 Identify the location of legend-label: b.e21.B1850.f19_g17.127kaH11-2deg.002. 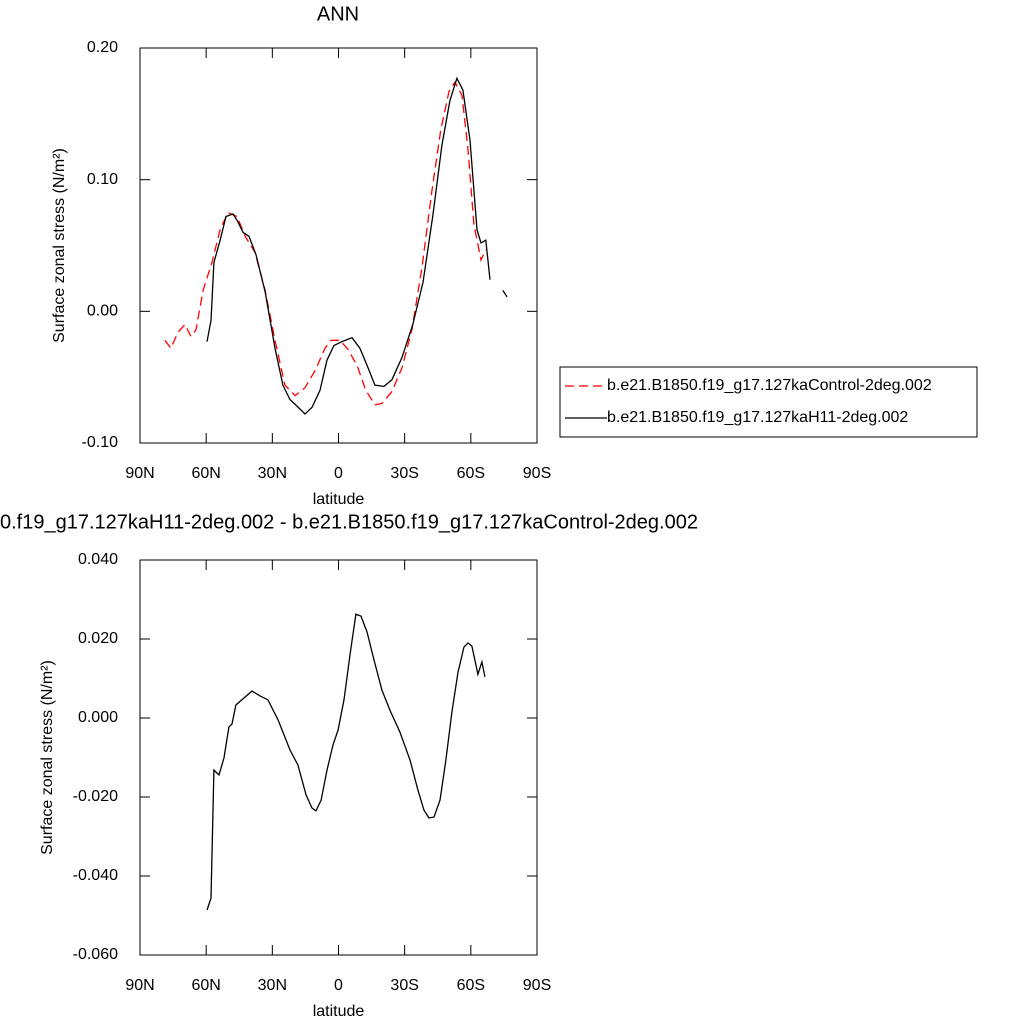
(757, 417).